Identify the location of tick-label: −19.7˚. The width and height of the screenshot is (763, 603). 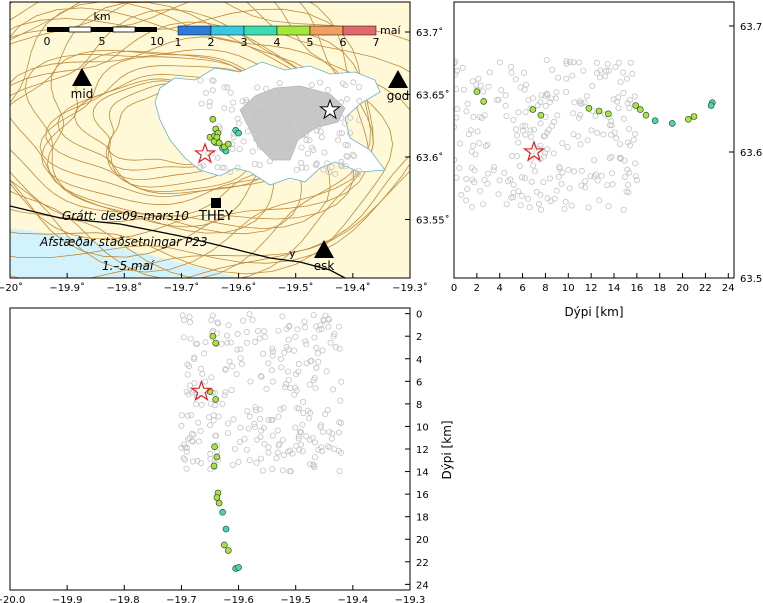
(182, 288).